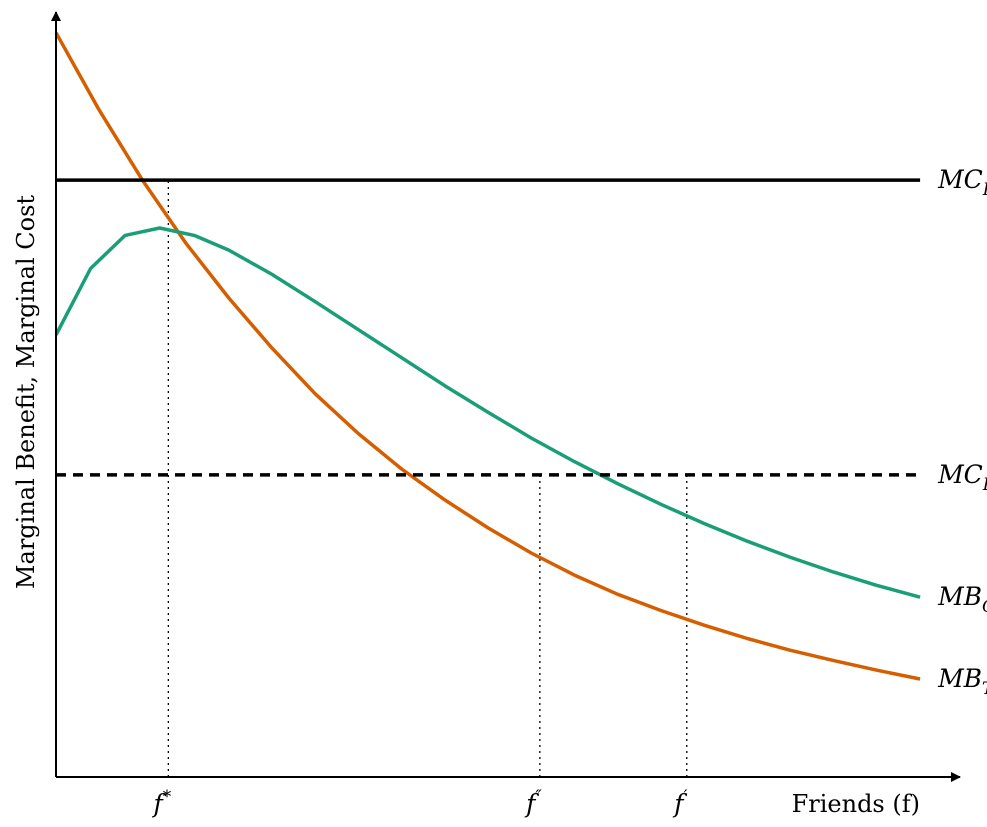 The height and width of the screenshot is (827, 987). Describe the element at coordinates (533, 802) in the screenshot. I see `x-tick-label-2: f″` at that location.